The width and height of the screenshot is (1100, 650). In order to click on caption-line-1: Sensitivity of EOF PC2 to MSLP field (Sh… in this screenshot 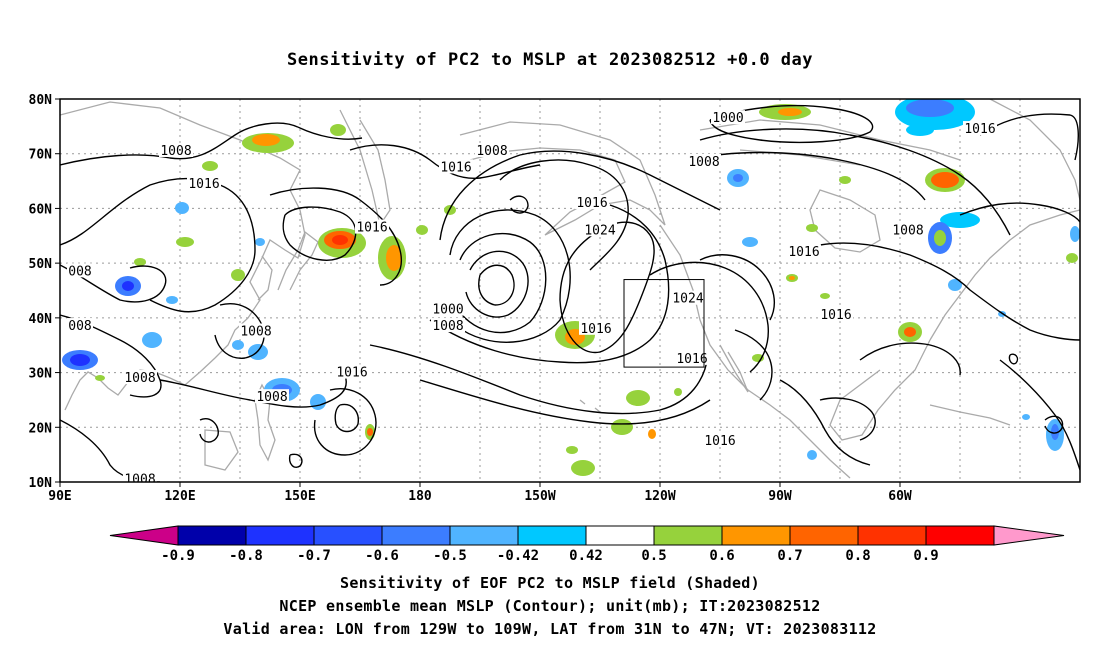, I will do `click(550, 583)`.